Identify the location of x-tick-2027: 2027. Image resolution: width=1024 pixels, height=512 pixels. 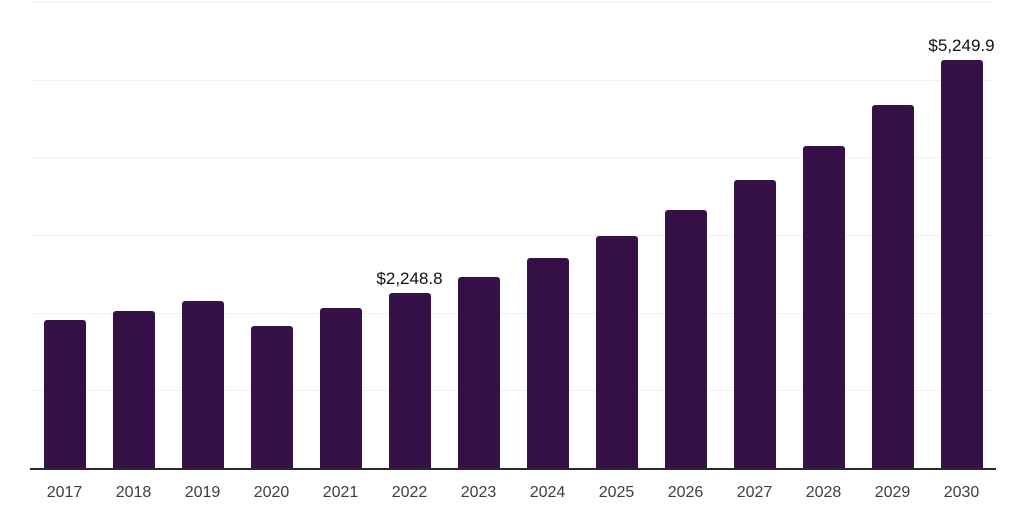
(754, 492).